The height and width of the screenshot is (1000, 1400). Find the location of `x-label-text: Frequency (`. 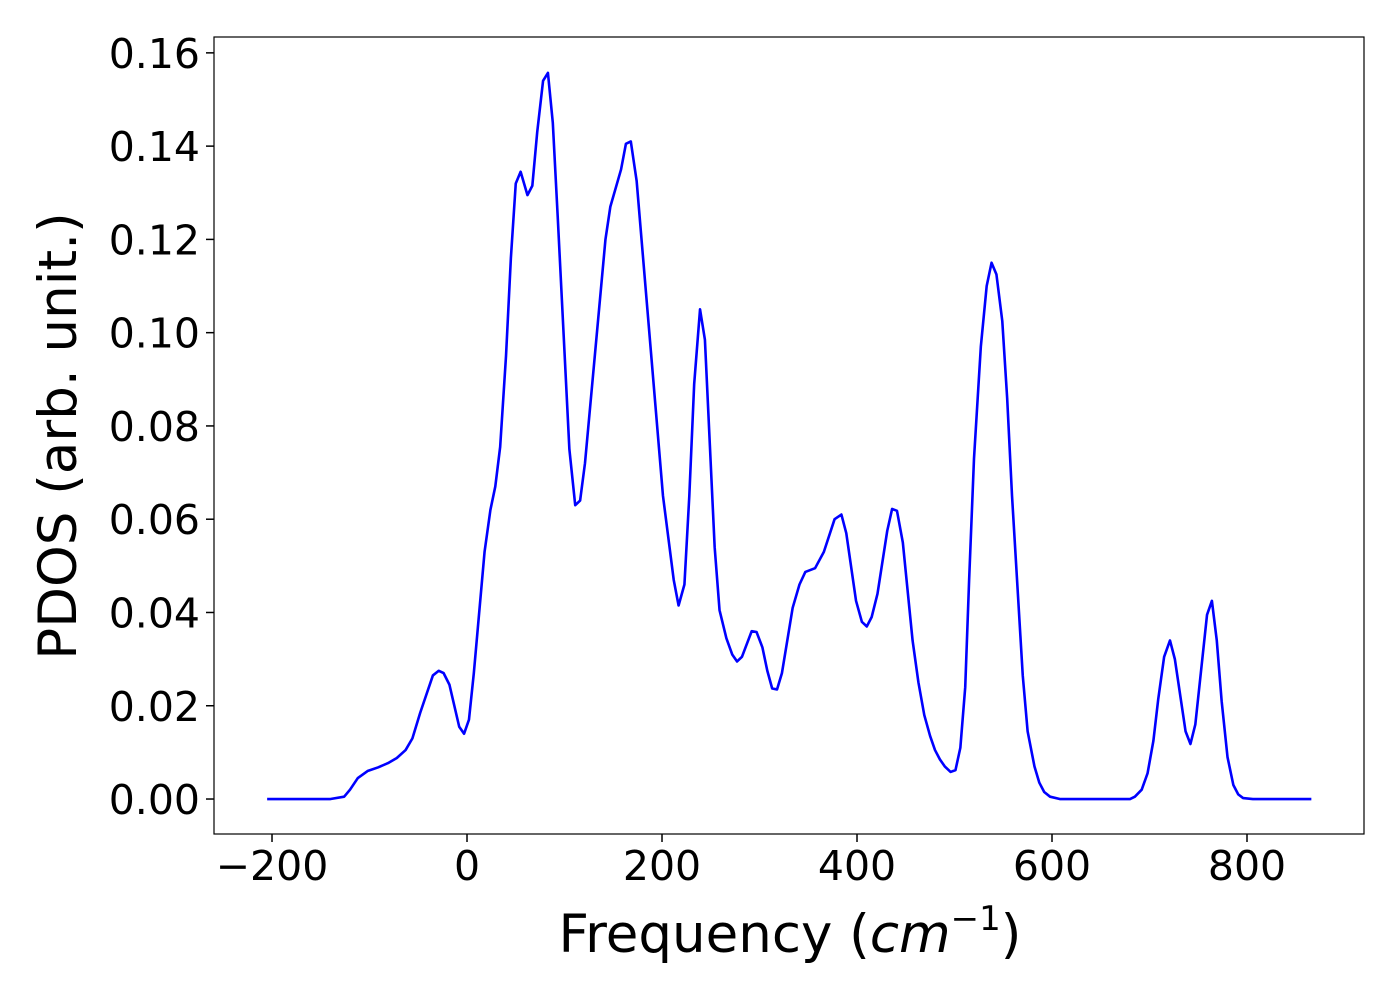

x-label-text: Frequency ( is located at coordinates (714, 934).